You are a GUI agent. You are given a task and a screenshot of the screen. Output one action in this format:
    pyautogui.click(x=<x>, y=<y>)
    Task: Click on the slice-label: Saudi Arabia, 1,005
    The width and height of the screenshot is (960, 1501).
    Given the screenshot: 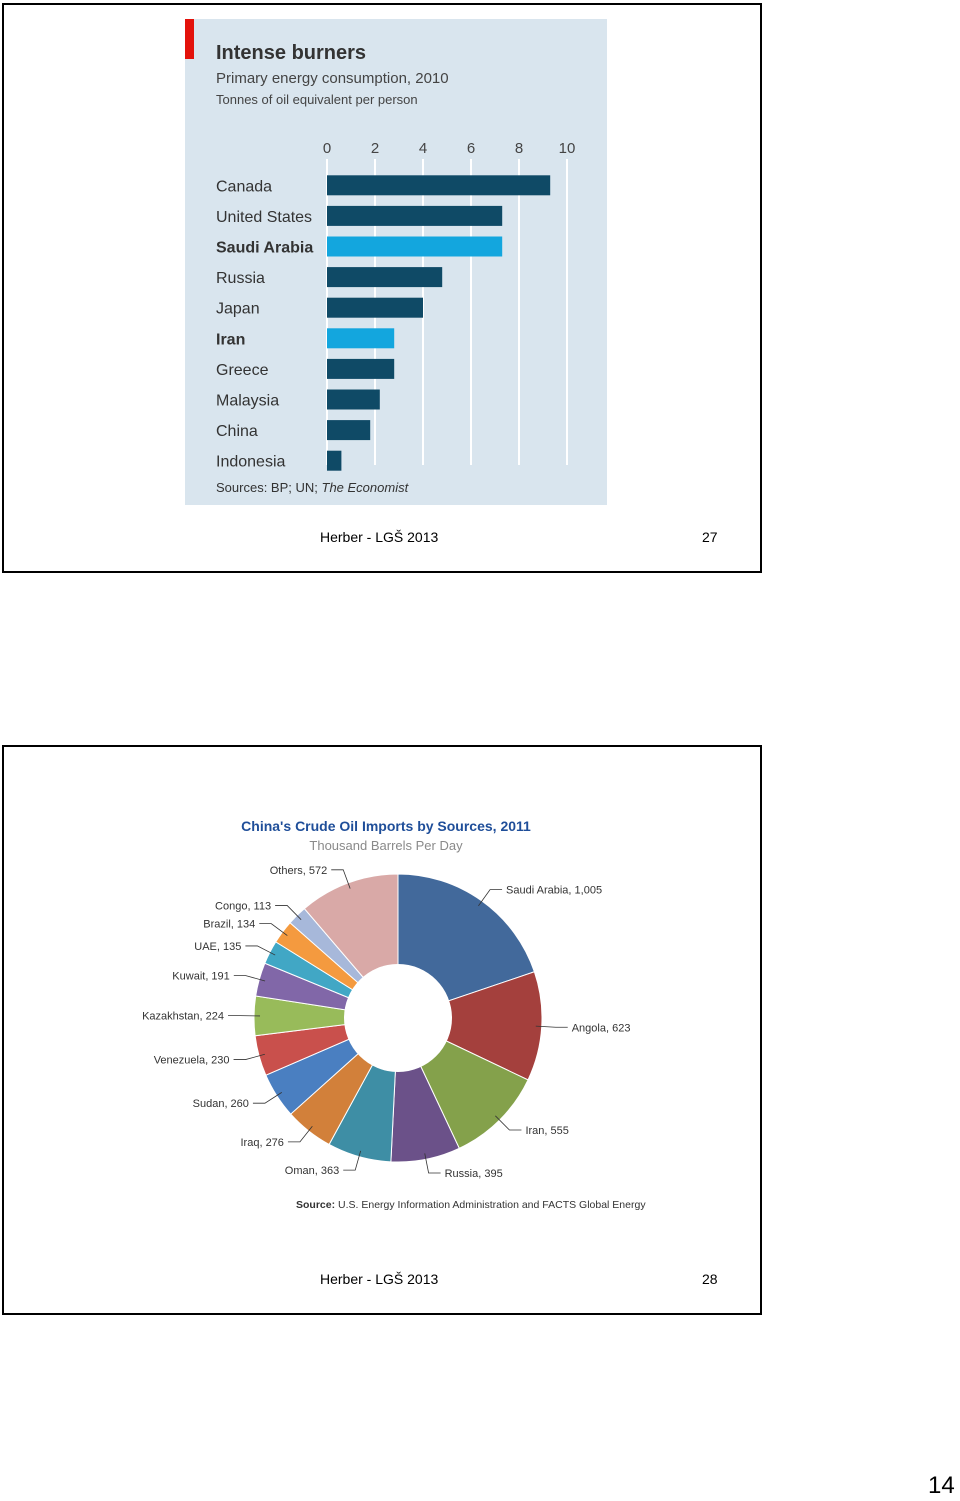 What is the action you would take?
    pyautogui.click(x=554, y=891)
    